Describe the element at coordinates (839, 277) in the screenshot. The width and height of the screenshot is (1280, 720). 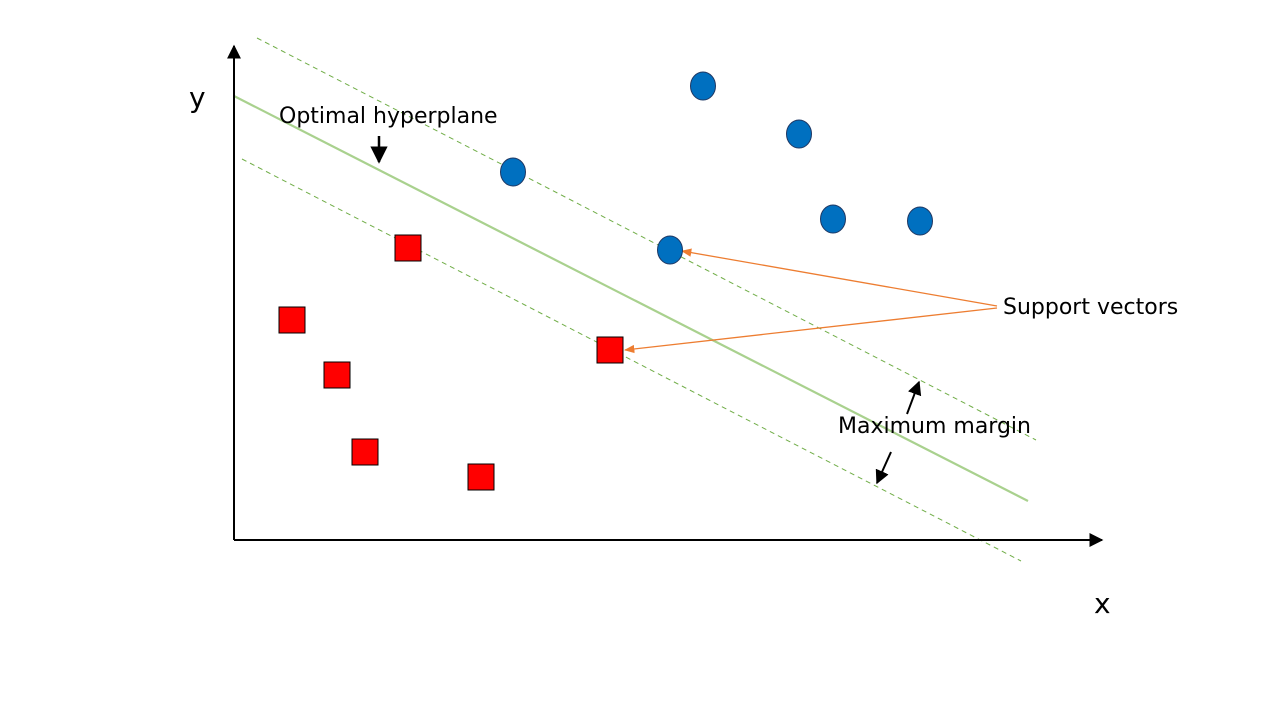
I see `support-vector-arrow-circle` at that location.